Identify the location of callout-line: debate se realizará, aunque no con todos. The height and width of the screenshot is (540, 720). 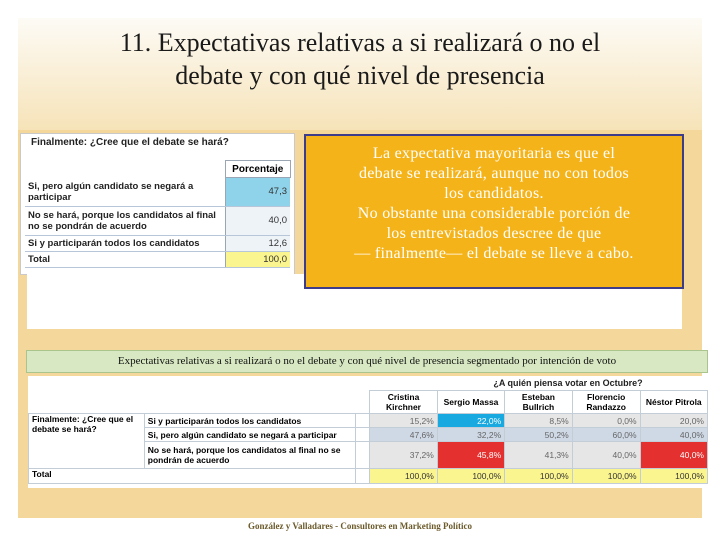
(494, 173).